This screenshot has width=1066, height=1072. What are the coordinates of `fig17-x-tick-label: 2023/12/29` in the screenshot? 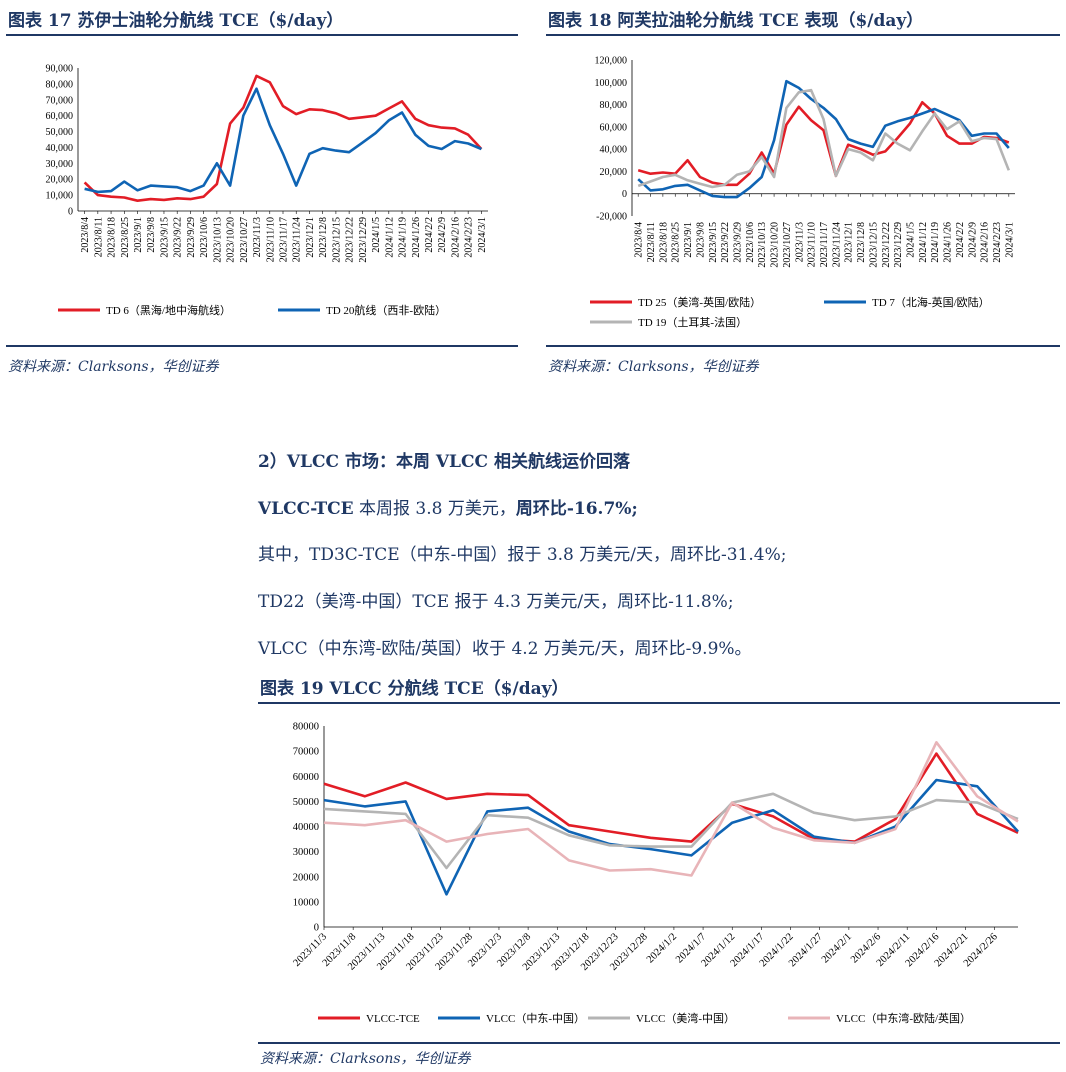 It's located at (363, 240).